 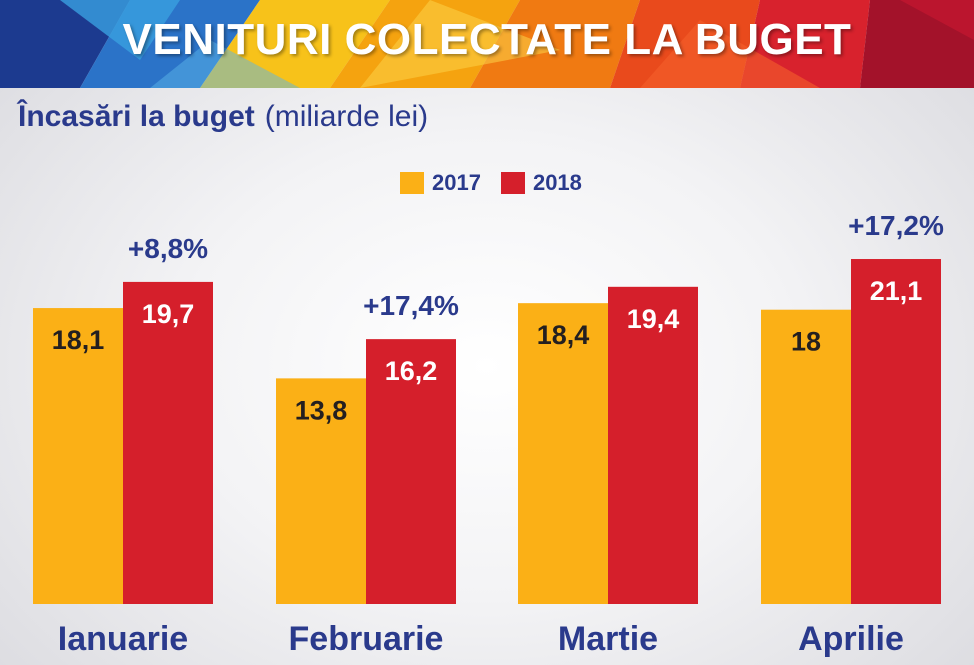 I want to click on subtitle-unit: (miliarde lei), so click(x=346, y=116).